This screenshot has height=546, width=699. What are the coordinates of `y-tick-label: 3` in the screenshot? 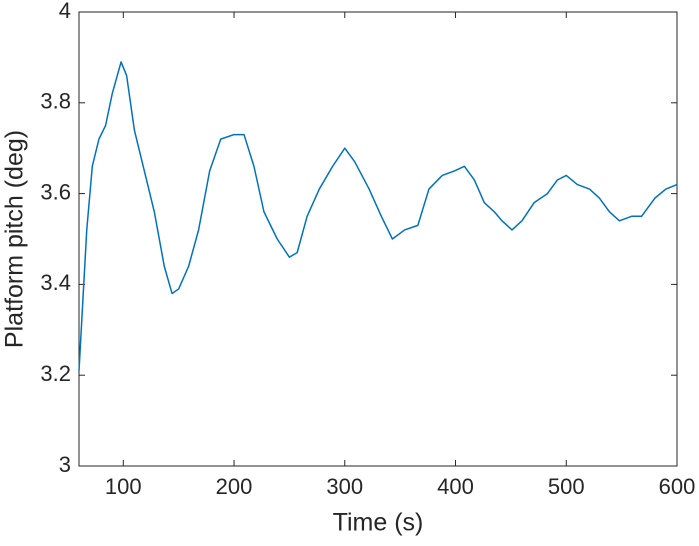 It's located at (65, 464).